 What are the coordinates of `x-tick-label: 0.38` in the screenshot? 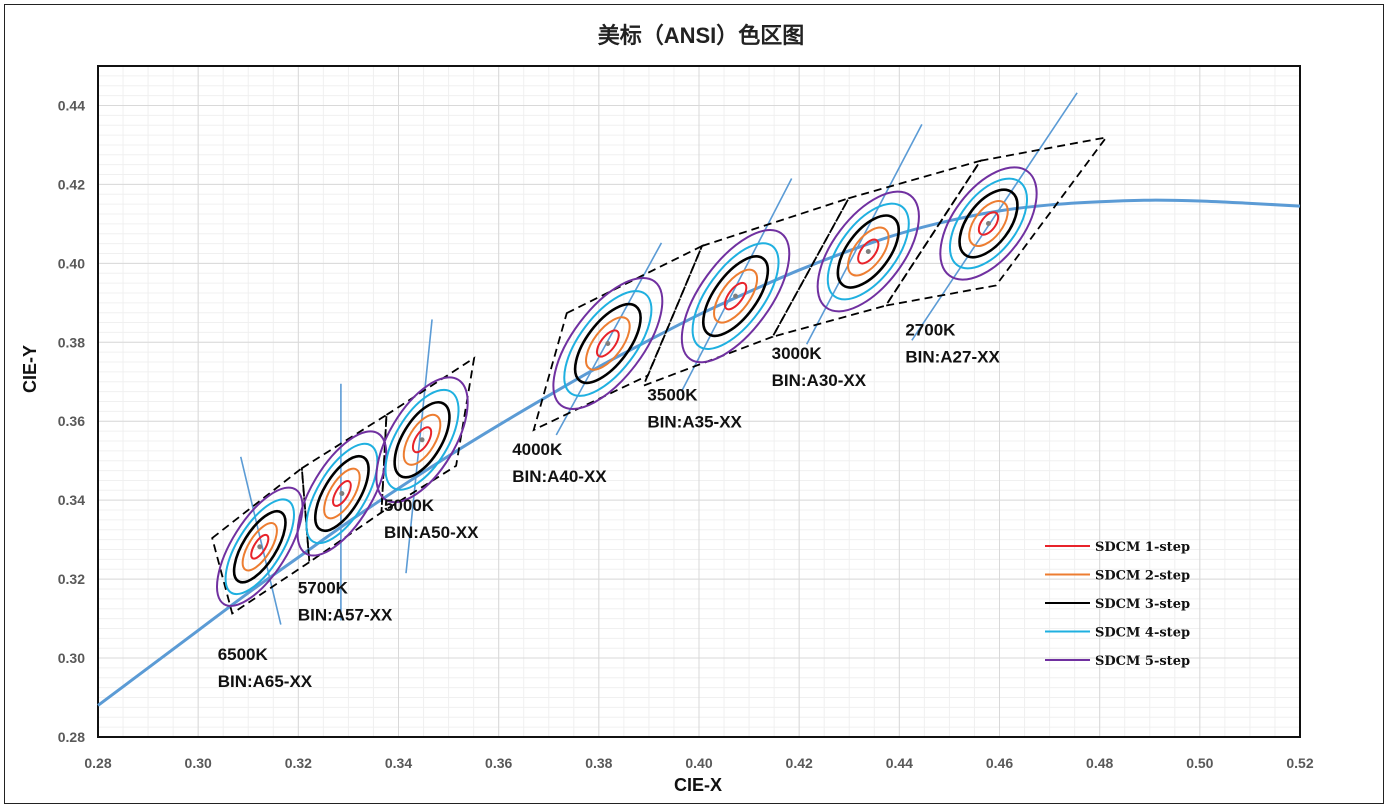 It's located at (598, 763).